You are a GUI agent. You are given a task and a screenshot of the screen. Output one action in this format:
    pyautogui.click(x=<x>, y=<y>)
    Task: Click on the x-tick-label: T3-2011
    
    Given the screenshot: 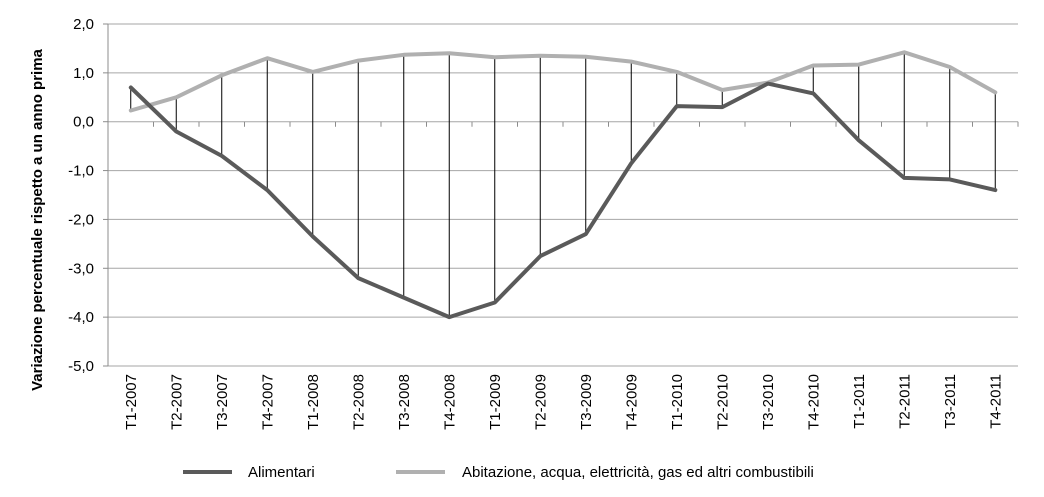 What is the action you would take?
    pyautogui.click(x=950, y=401)
    